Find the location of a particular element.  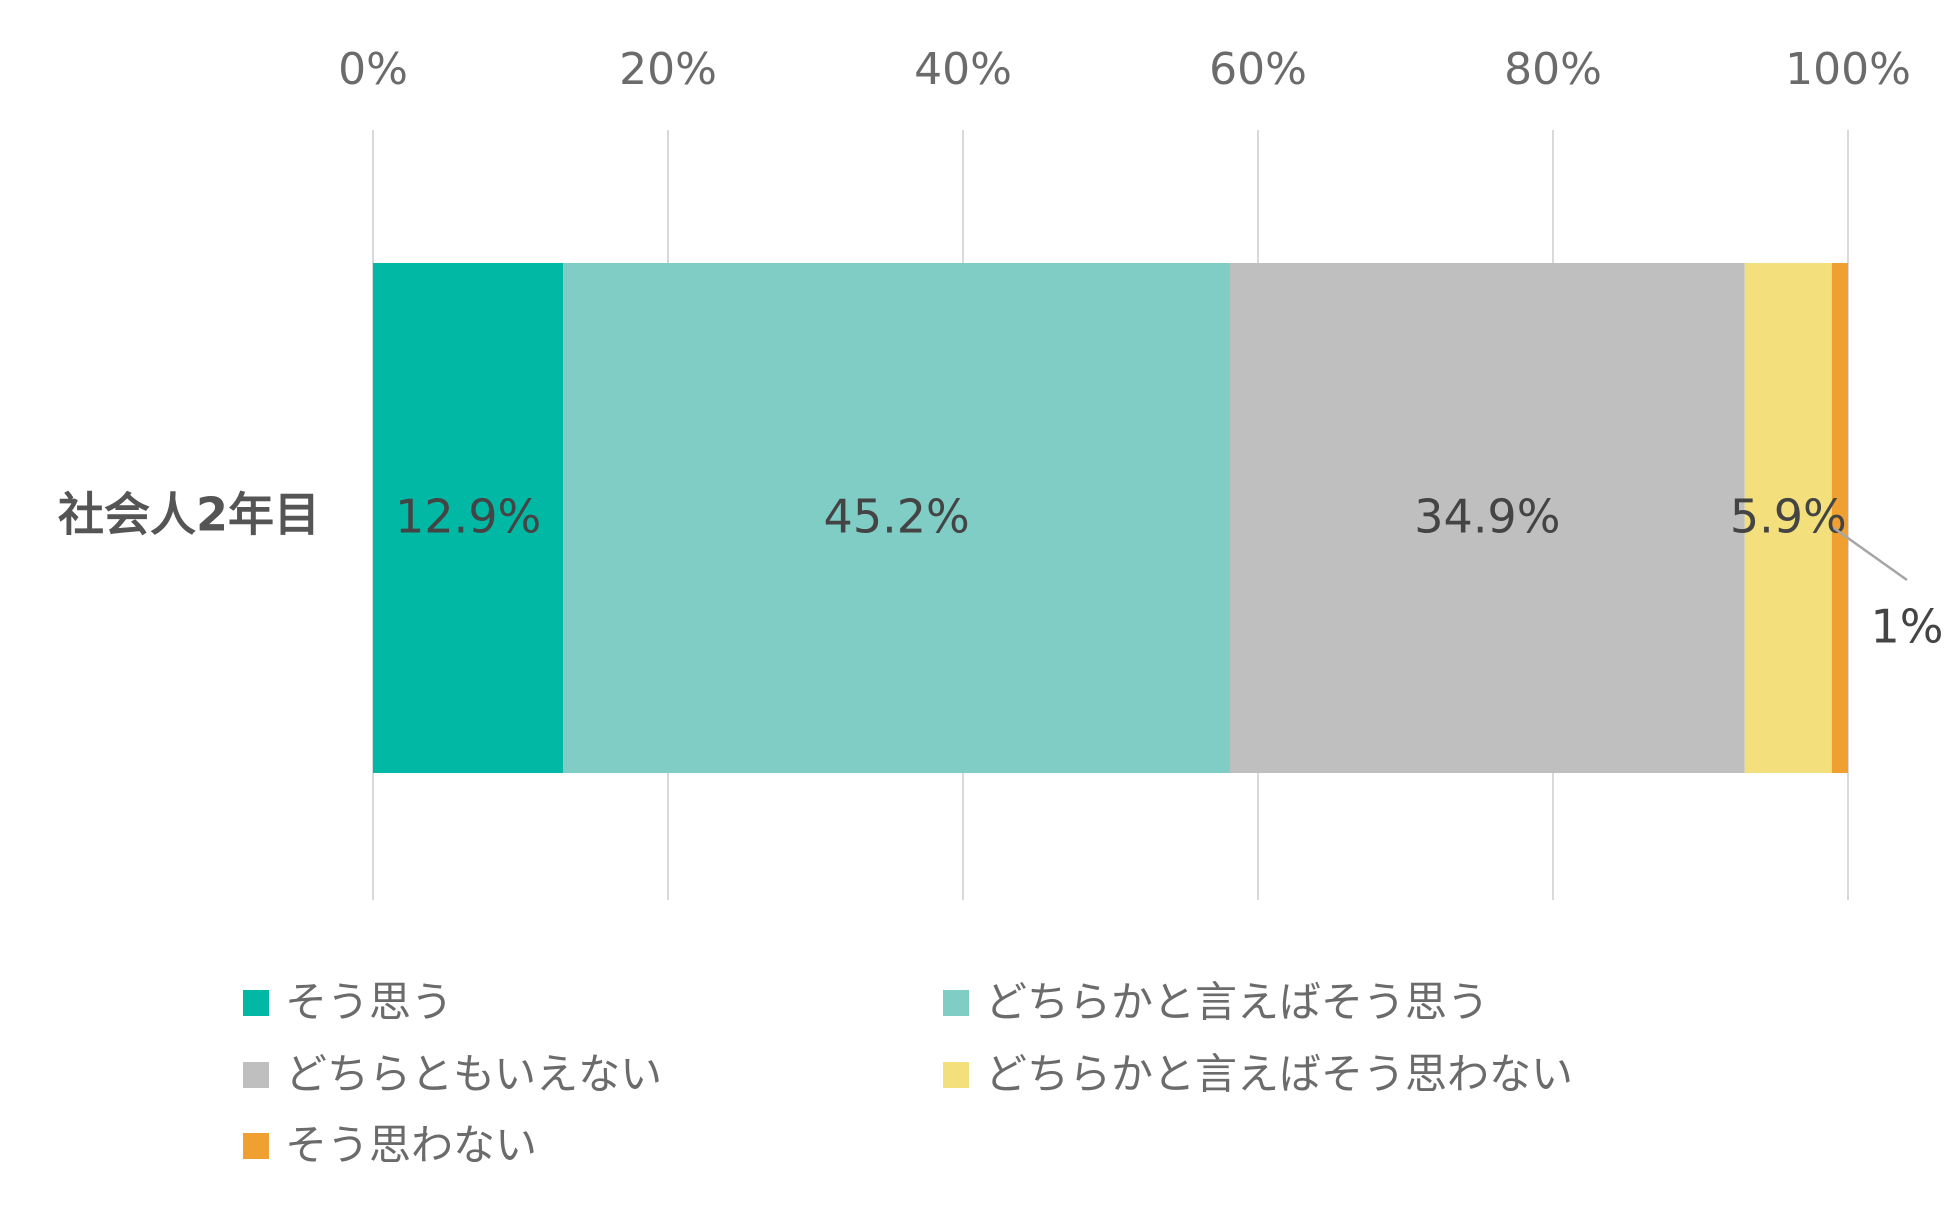

x-tick-label-60: 60% is located at coordinates (1258, 69).